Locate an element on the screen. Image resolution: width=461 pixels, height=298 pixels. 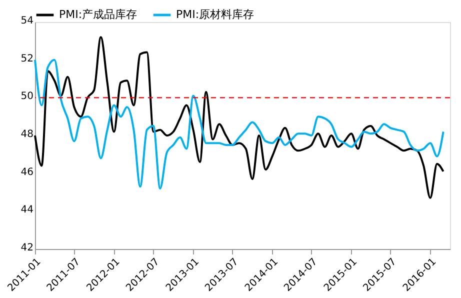
y-tick-label: 50 is located at coordinates (27, 96).